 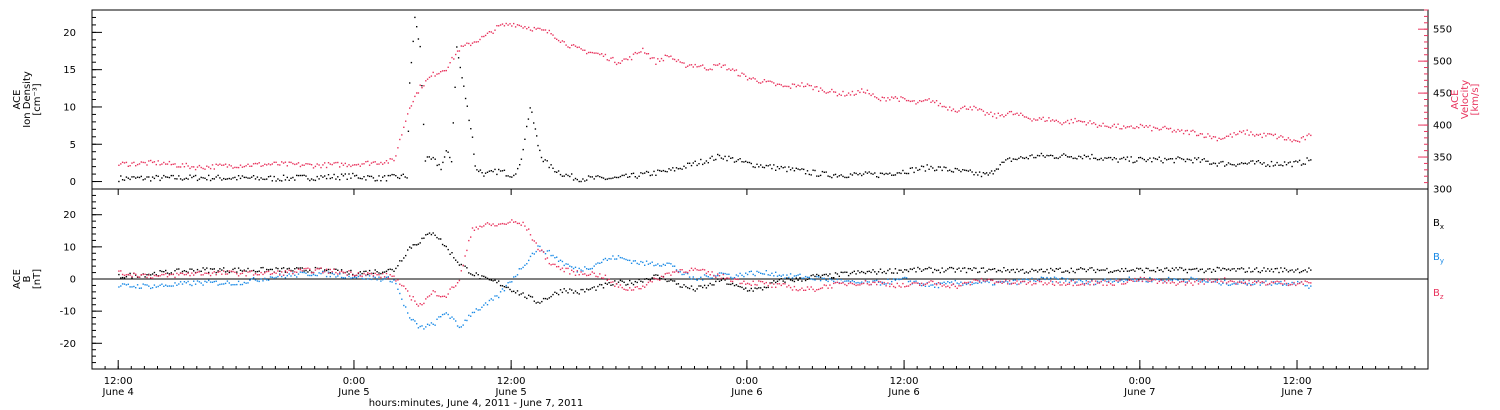 What do you see at coordinates (27, 99) in the screenshot?
I see `density-left-axis-title-line: Ion Density` at bounding box center [27, 99].